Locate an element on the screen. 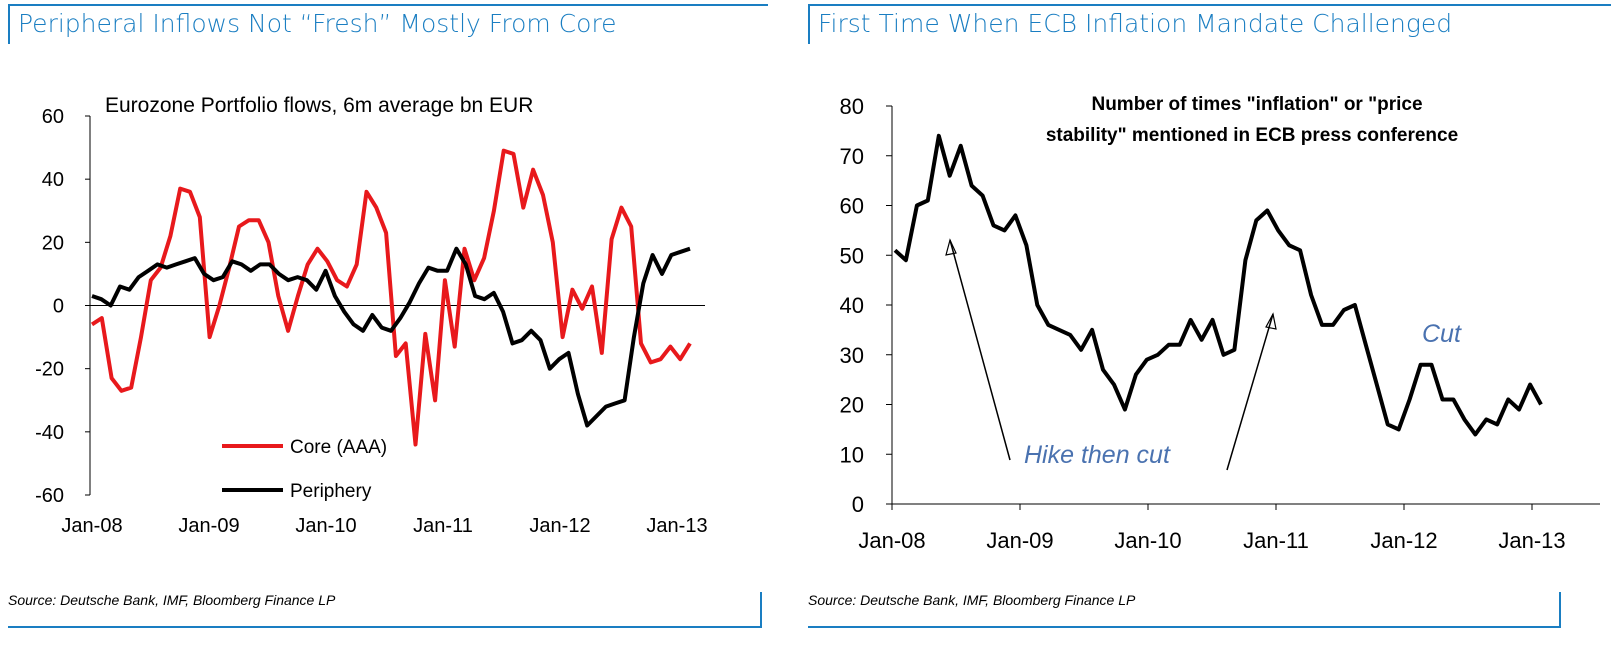 This screenshot has width=1611, height=648. left-y-tick-label: 0 is located at coordinates (58, 307).